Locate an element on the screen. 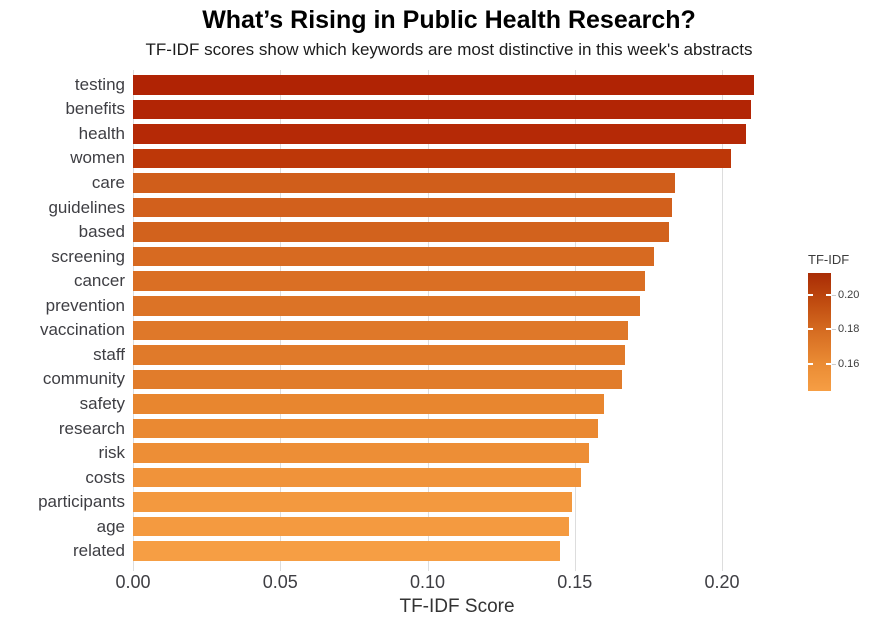  legend-tick-label: 0.18 is located at coordinates (849, 329).